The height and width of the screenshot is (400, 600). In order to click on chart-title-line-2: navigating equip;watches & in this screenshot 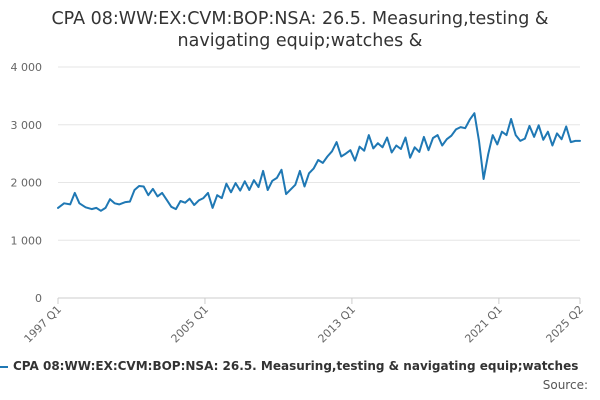, I will do `click(300, 41)`.